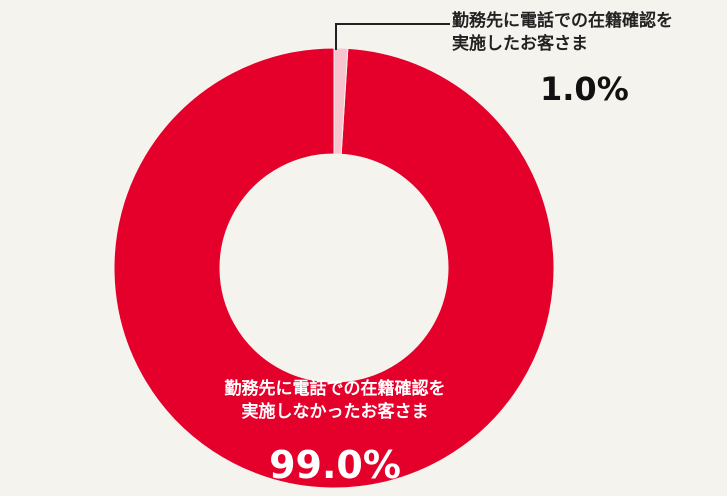  What do you see at coordinates (392, 36) in the screenshot?
I see `leader-line` at bounding box center [392, 36].